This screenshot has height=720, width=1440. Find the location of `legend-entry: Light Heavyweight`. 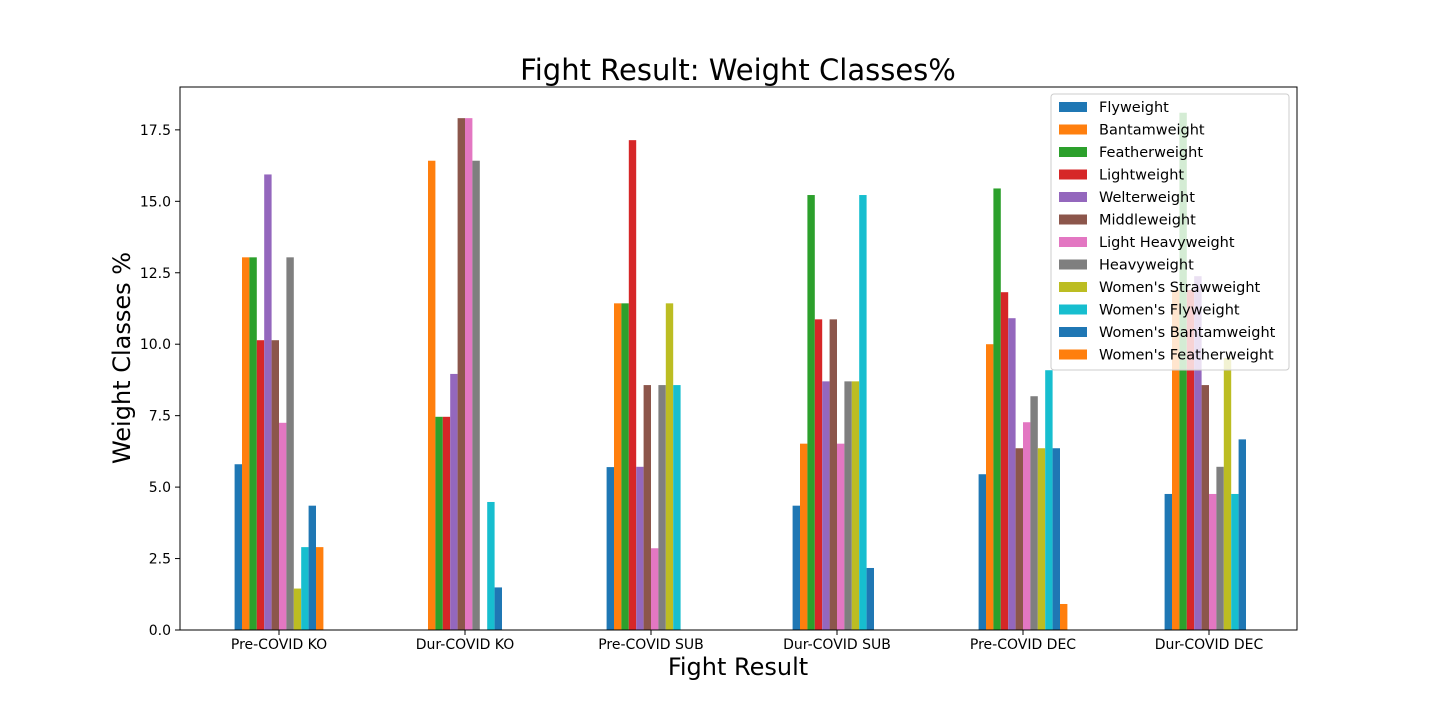

legend-entry: Light Heavyweight is located at coordinates (1167, 243).